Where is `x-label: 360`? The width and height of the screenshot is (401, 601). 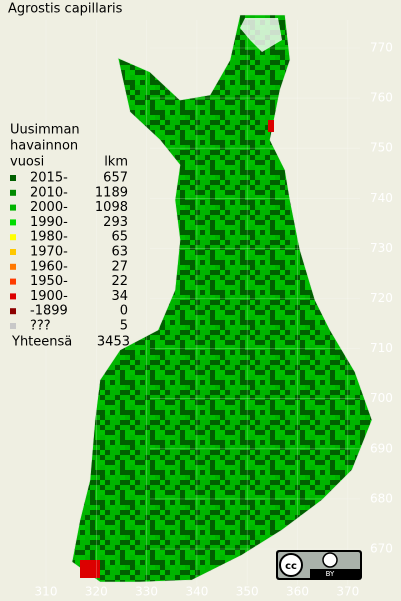
x-label: 360 is located at coordinates (297, 592).